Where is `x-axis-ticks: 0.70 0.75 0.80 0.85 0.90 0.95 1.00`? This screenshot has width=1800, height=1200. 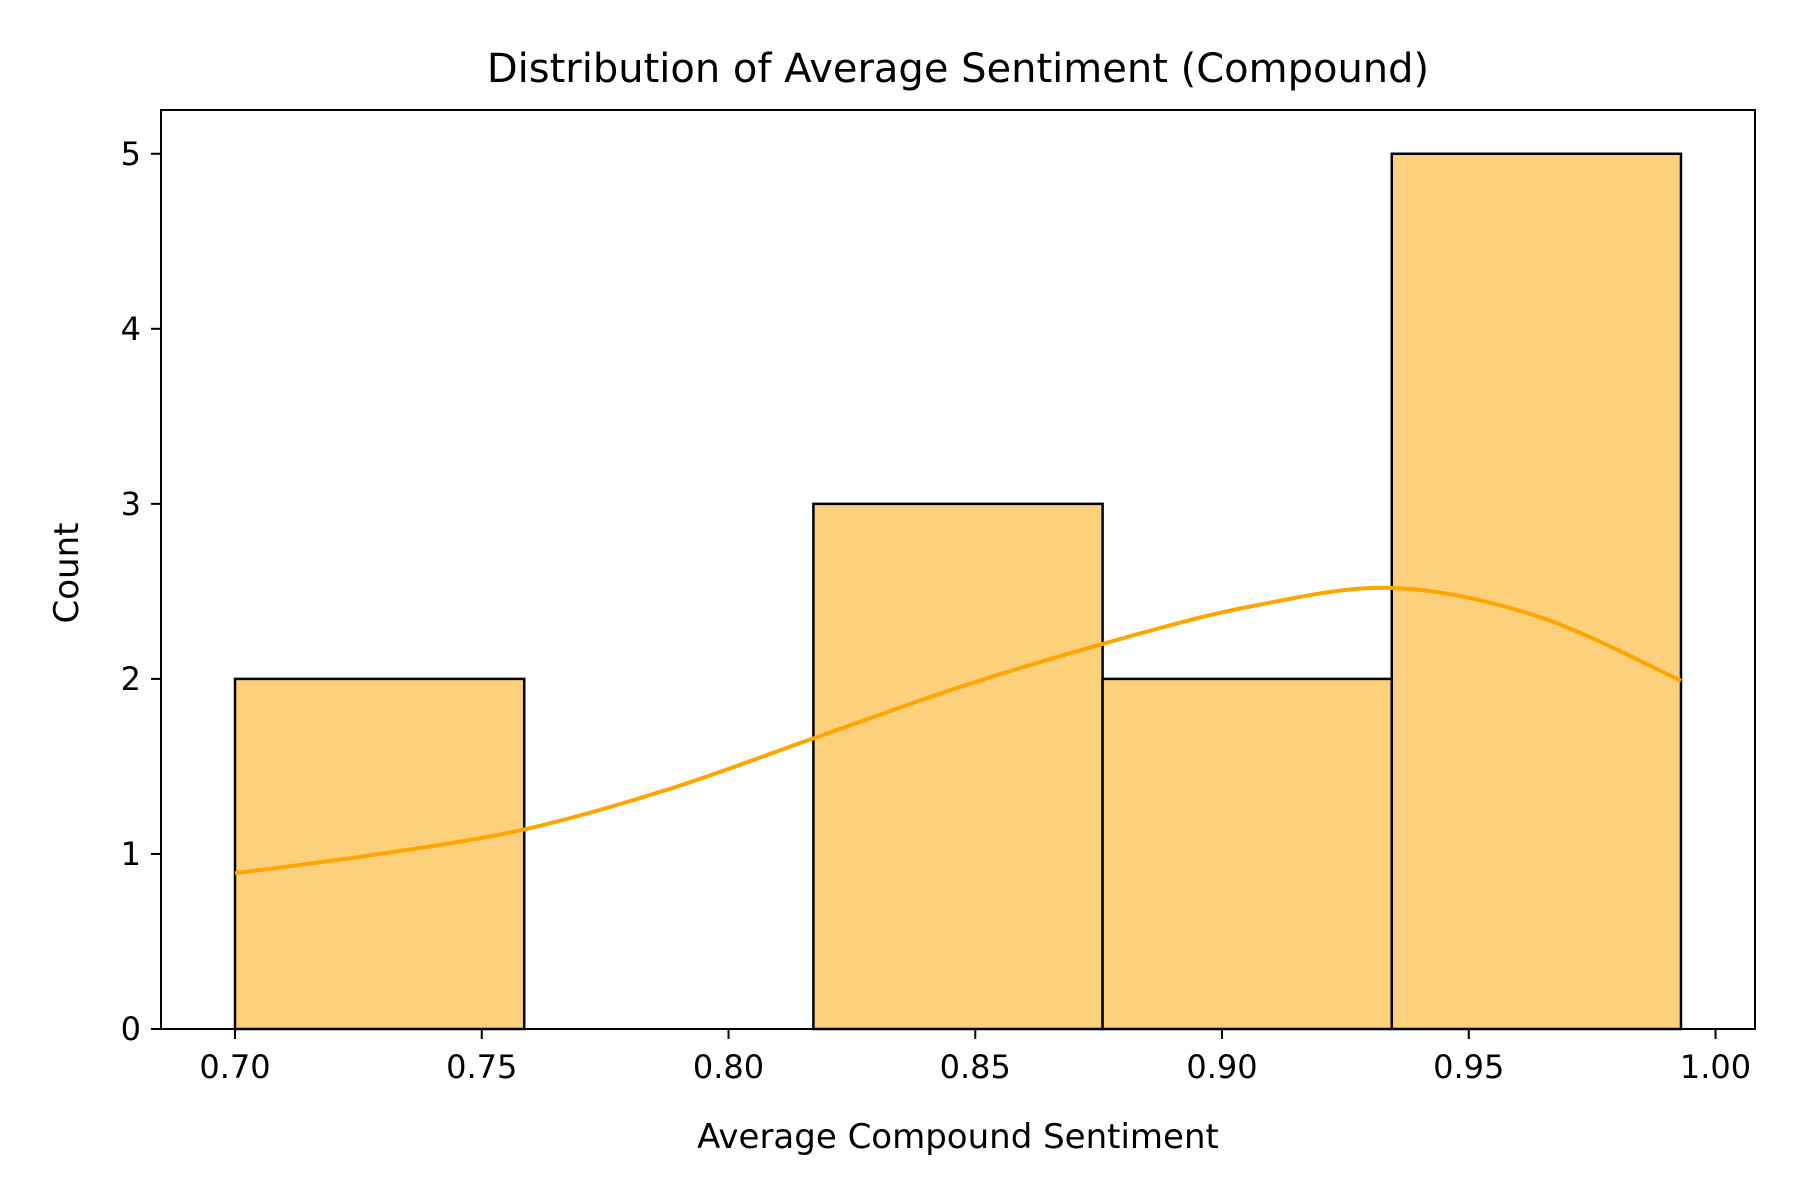
x-axis-ticks: 0.70 0.75 0.80 0.85 0.90 0.95 1.00 is located at coordinates (975, 1057).